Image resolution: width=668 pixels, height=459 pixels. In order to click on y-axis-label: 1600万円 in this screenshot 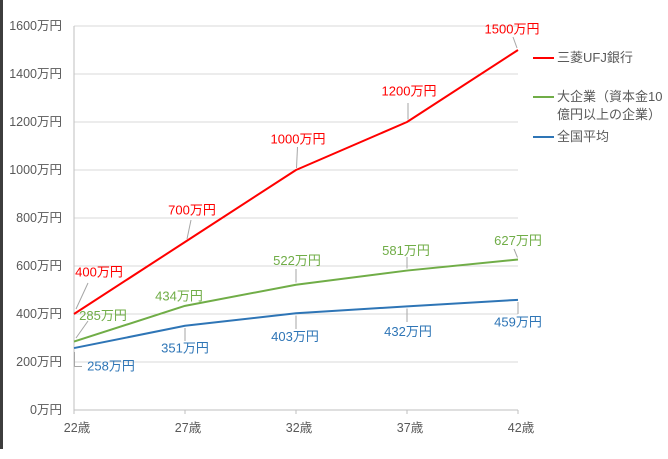, I will do `click(35, 26)`.